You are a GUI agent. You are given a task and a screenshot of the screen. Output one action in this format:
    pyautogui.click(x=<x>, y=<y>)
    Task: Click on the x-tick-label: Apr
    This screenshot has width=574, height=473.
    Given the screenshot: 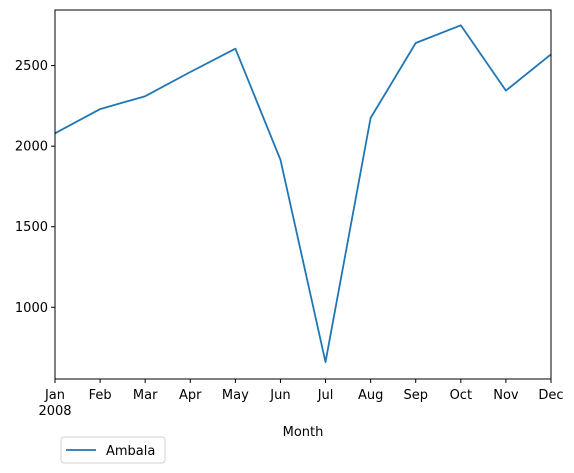 What is the action you would take?
    pyautogui.click(x=190, y=395)
    